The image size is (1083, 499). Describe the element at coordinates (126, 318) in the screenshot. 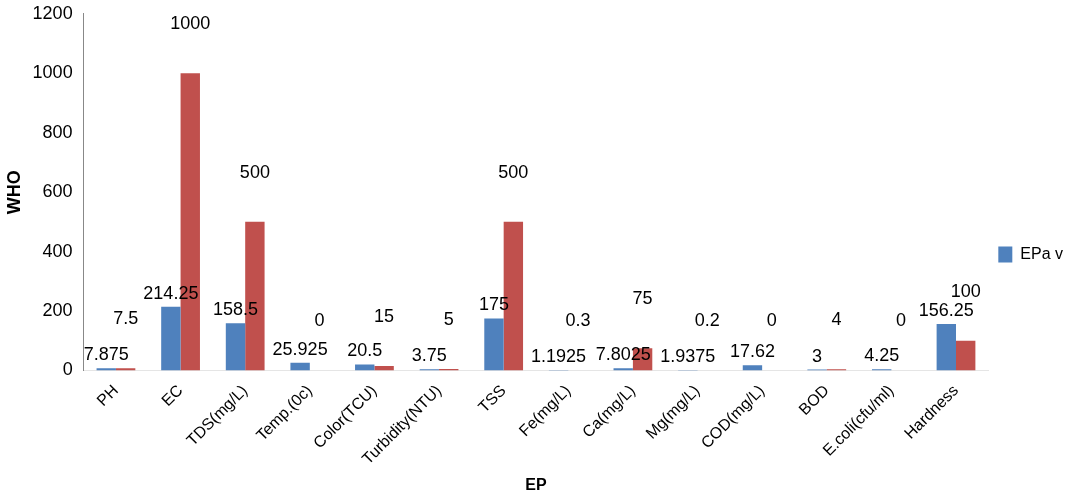

I see `data-label: 7.5` at that location.